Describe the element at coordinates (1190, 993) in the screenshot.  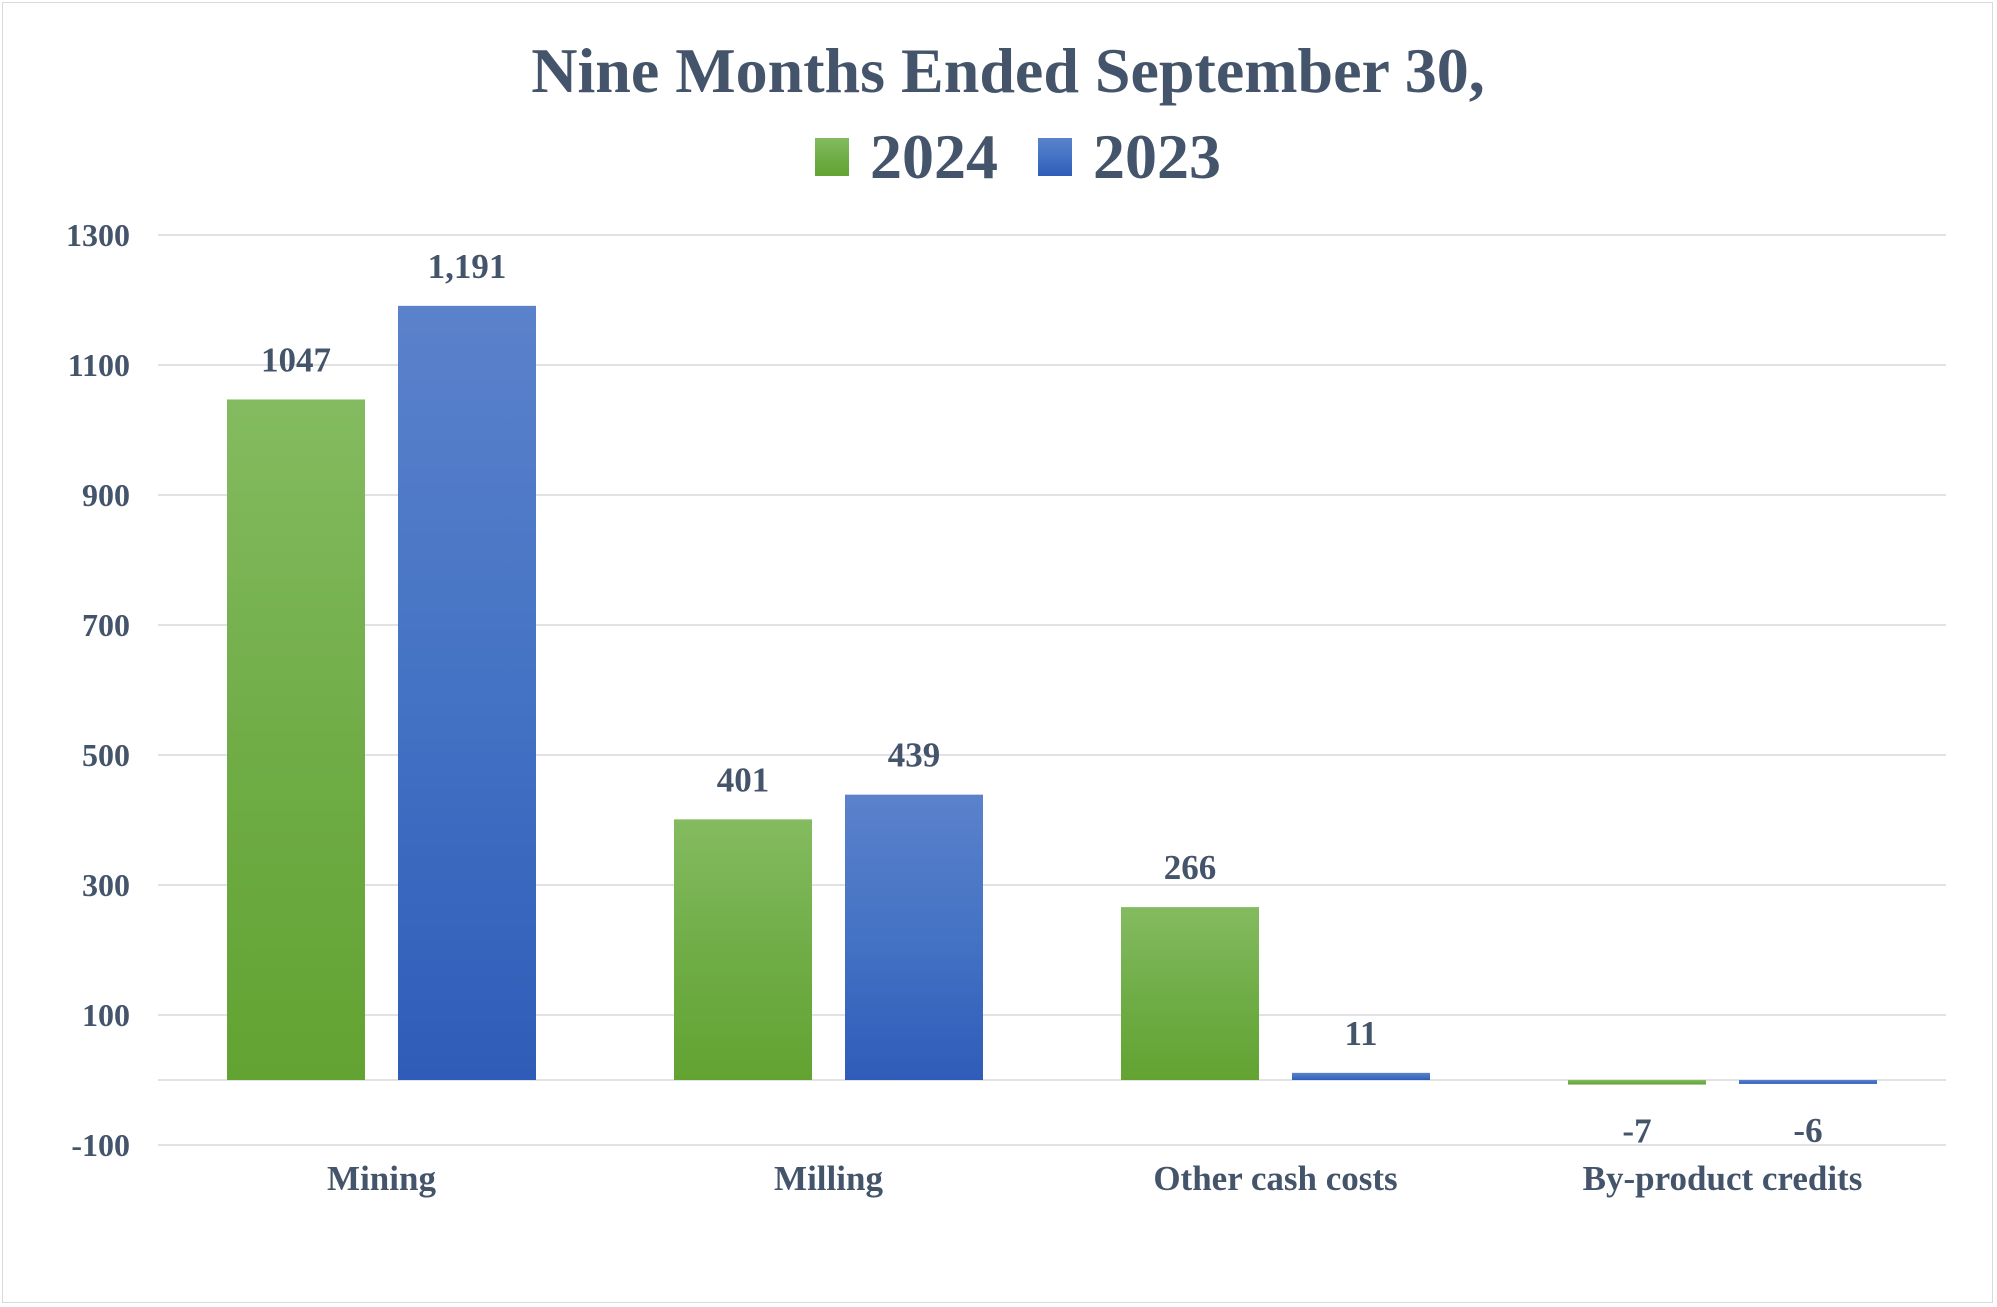
I see `bar-2024-other-cash-costs` at that location.